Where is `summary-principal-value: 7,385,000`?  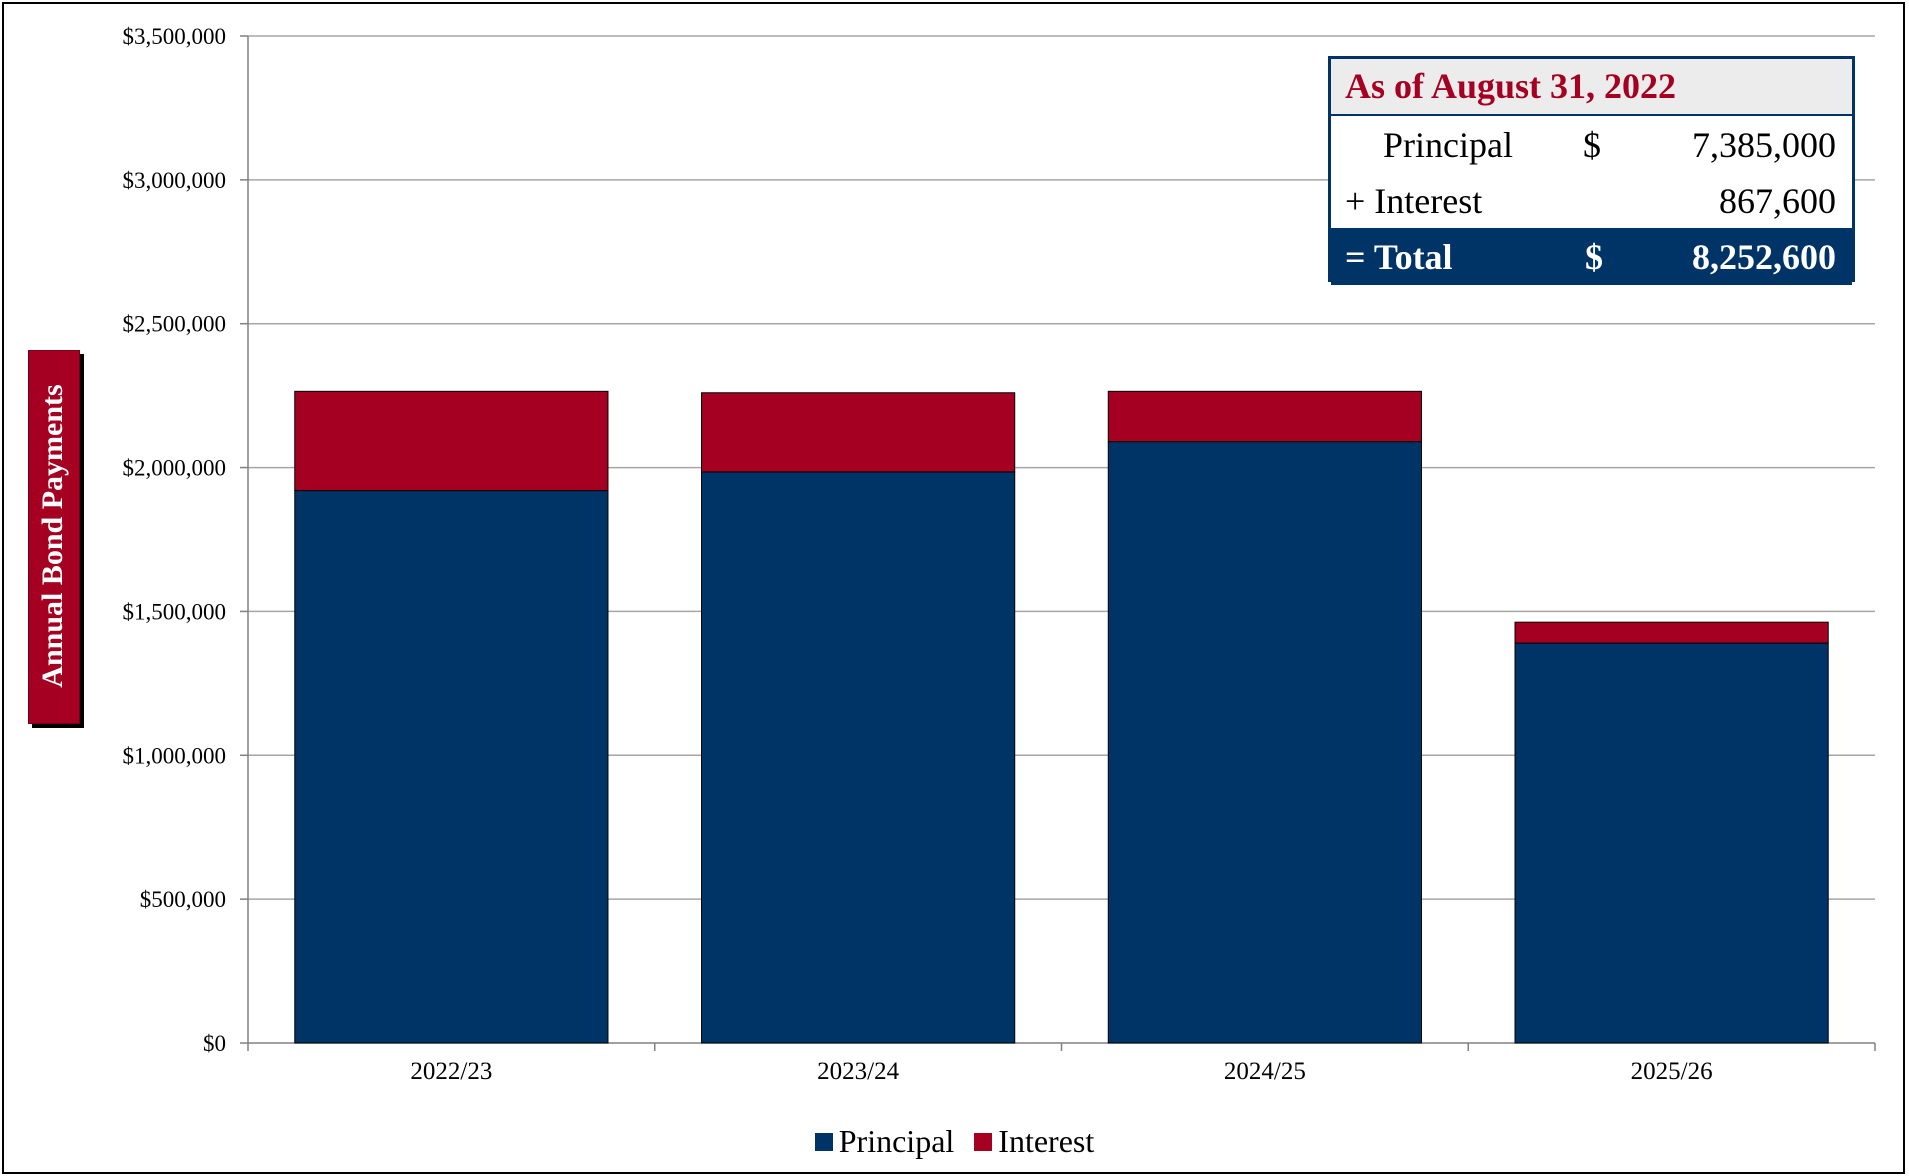
summary-principal-value: 7,385,000 is located at coordinates (1764, 145).